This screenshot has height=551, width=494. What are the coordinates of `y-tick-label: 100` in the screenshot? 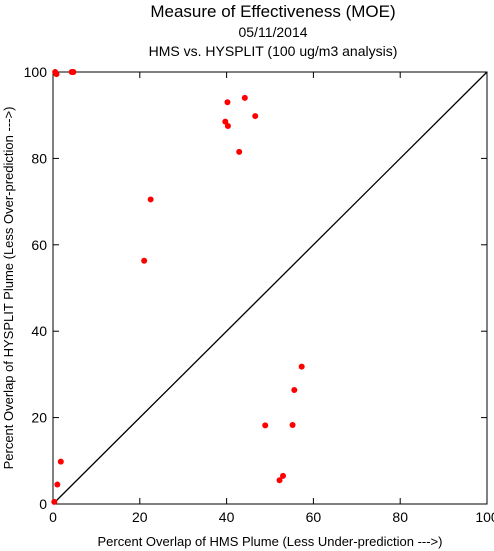 It's located at (36, 72).